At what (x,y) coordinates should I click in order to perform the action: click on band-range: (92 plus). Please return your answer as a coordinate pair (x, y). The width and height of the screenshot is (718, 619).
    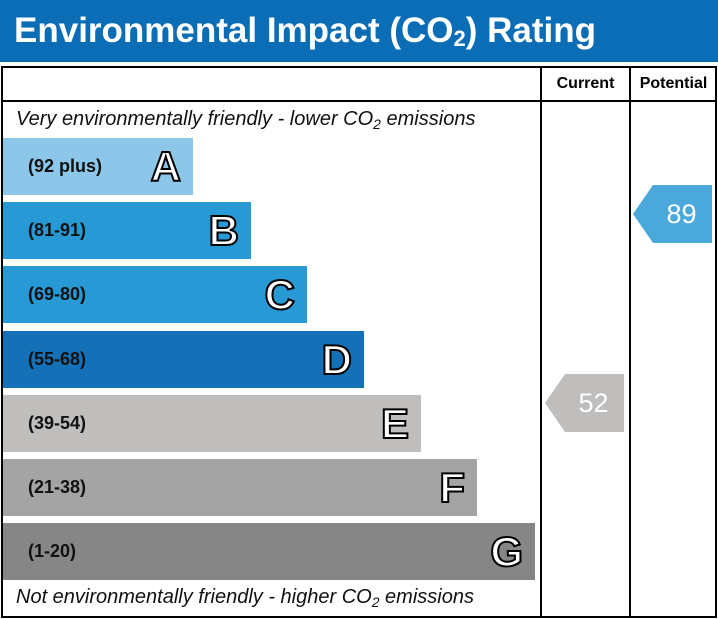
    Looking at the image, I should click on (65, 166).